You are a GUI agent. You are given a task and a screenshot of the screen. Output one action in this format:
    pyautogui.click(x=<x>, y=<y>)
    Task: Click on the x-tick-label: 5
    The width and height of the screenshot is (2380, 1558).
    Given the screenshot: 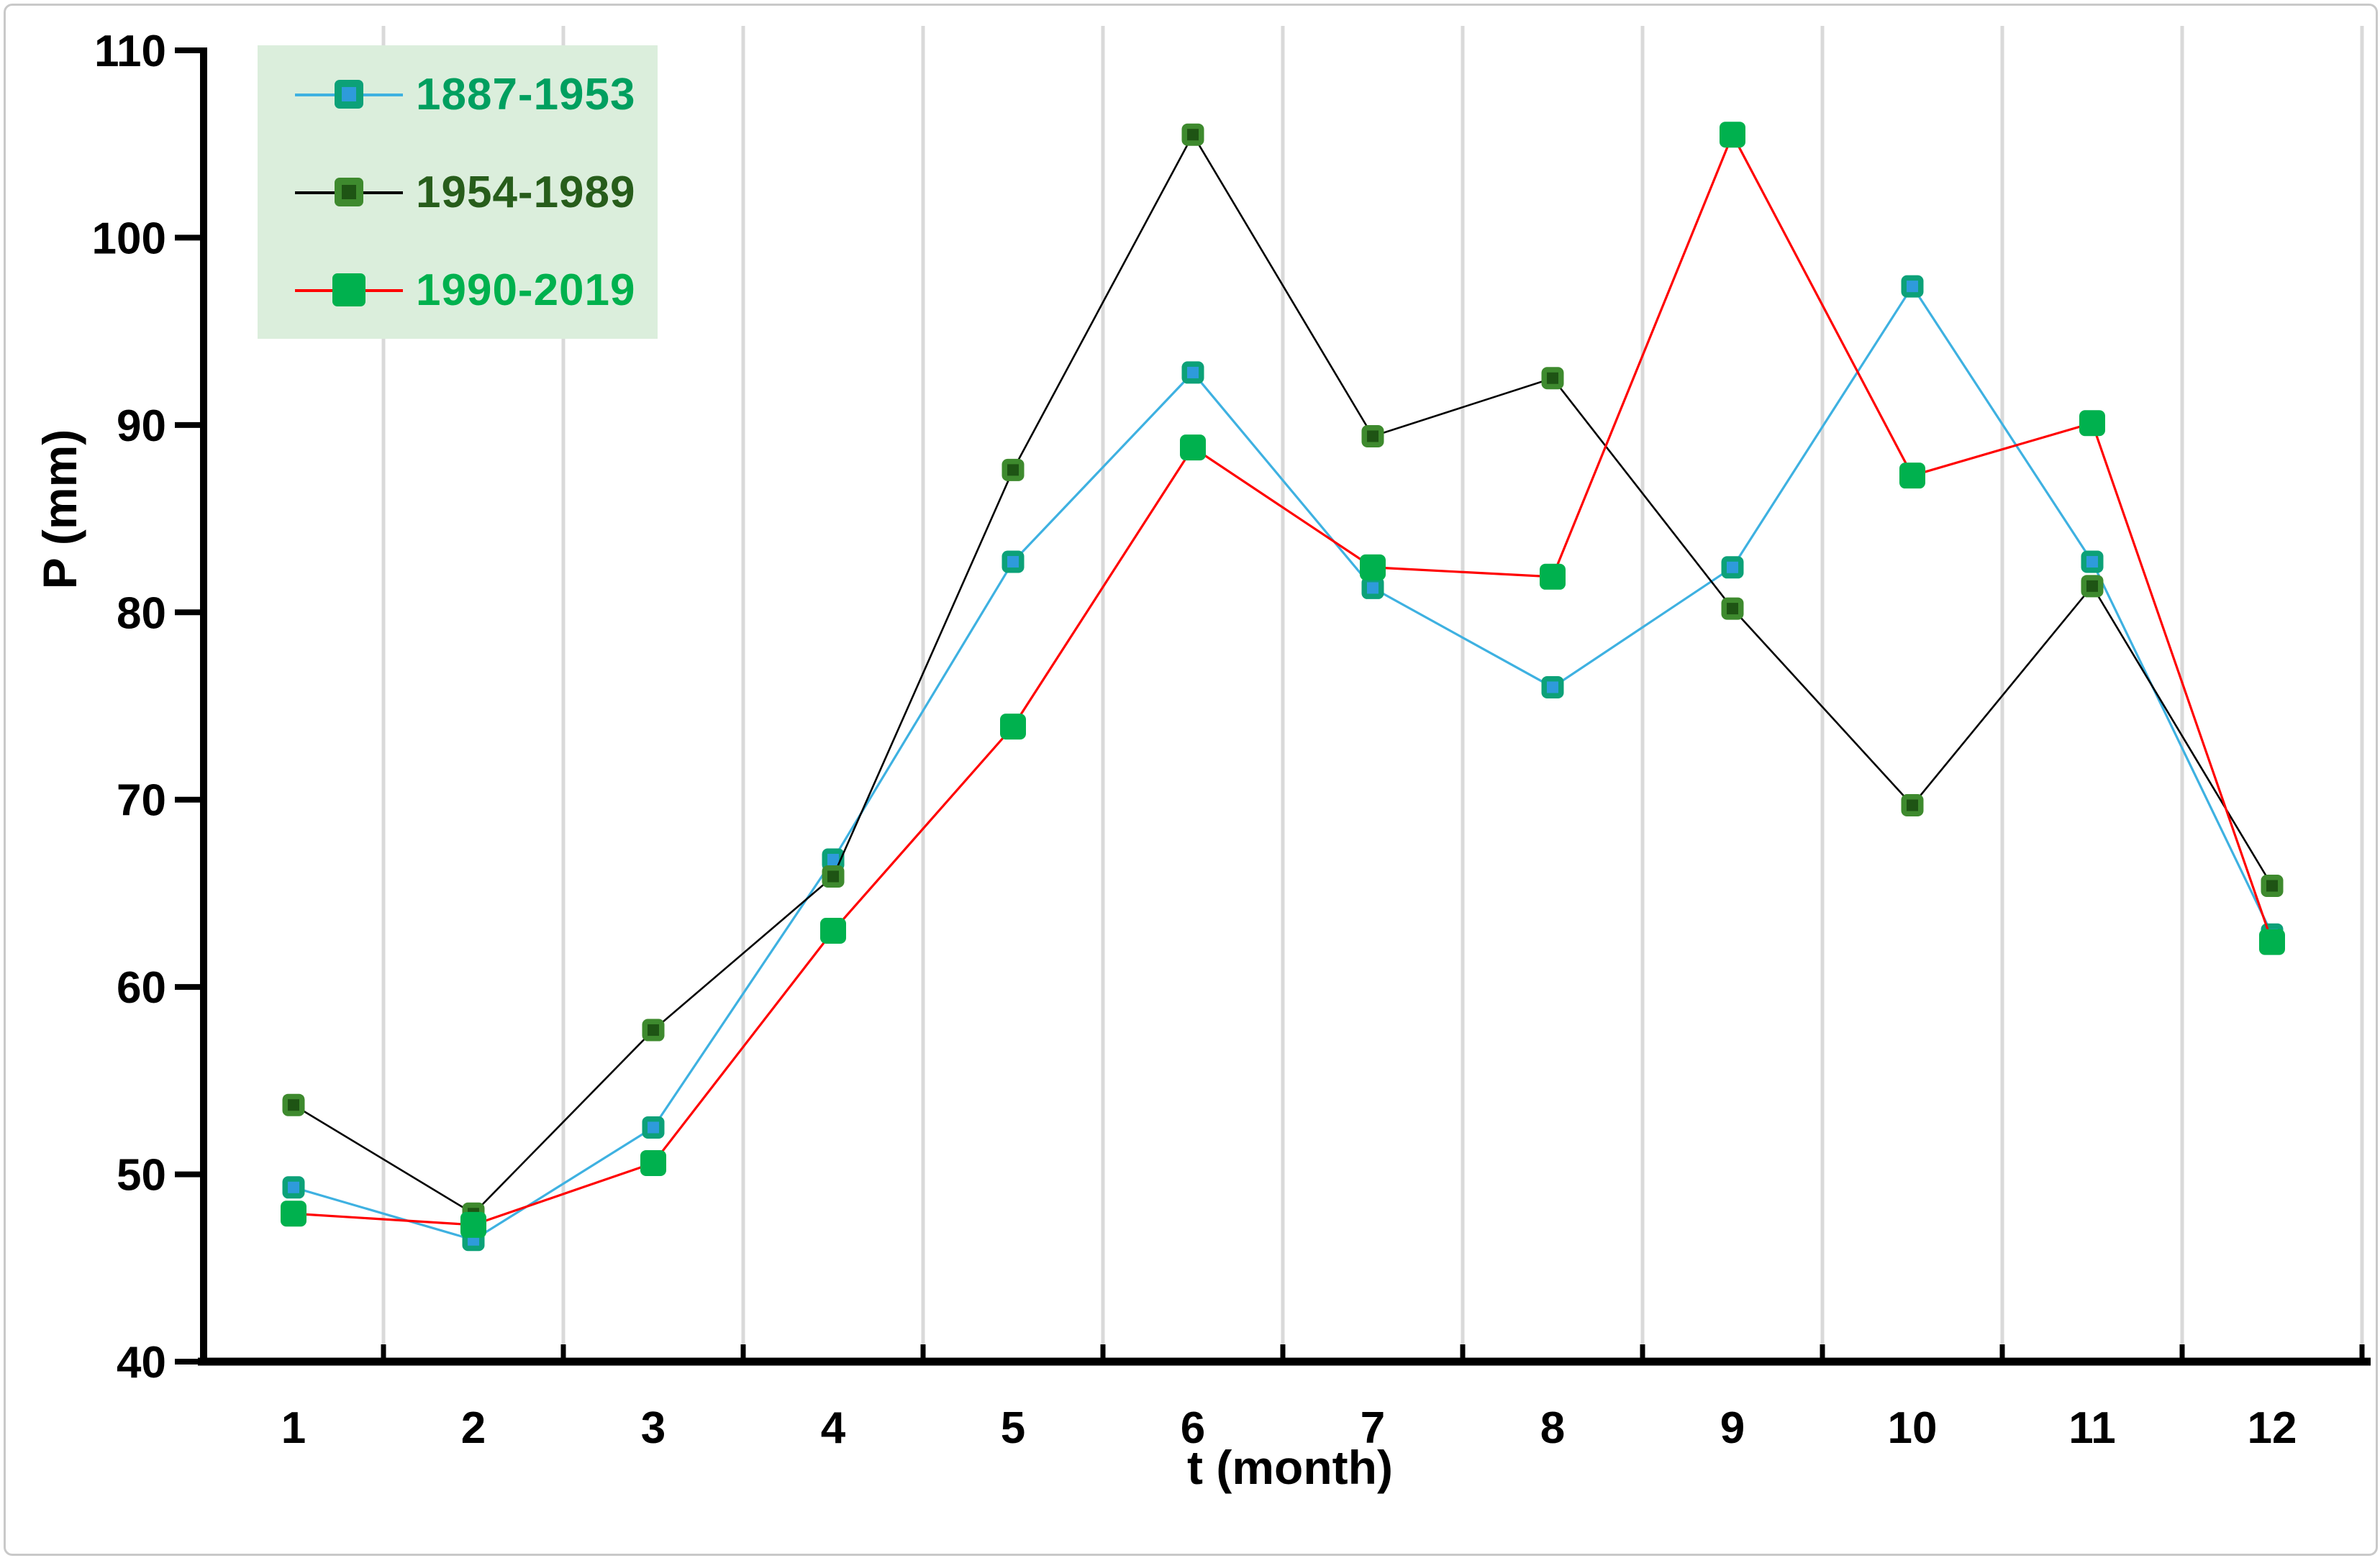 What is the action you would take?
    pyautogui.click(x=1013, y=1428)
    